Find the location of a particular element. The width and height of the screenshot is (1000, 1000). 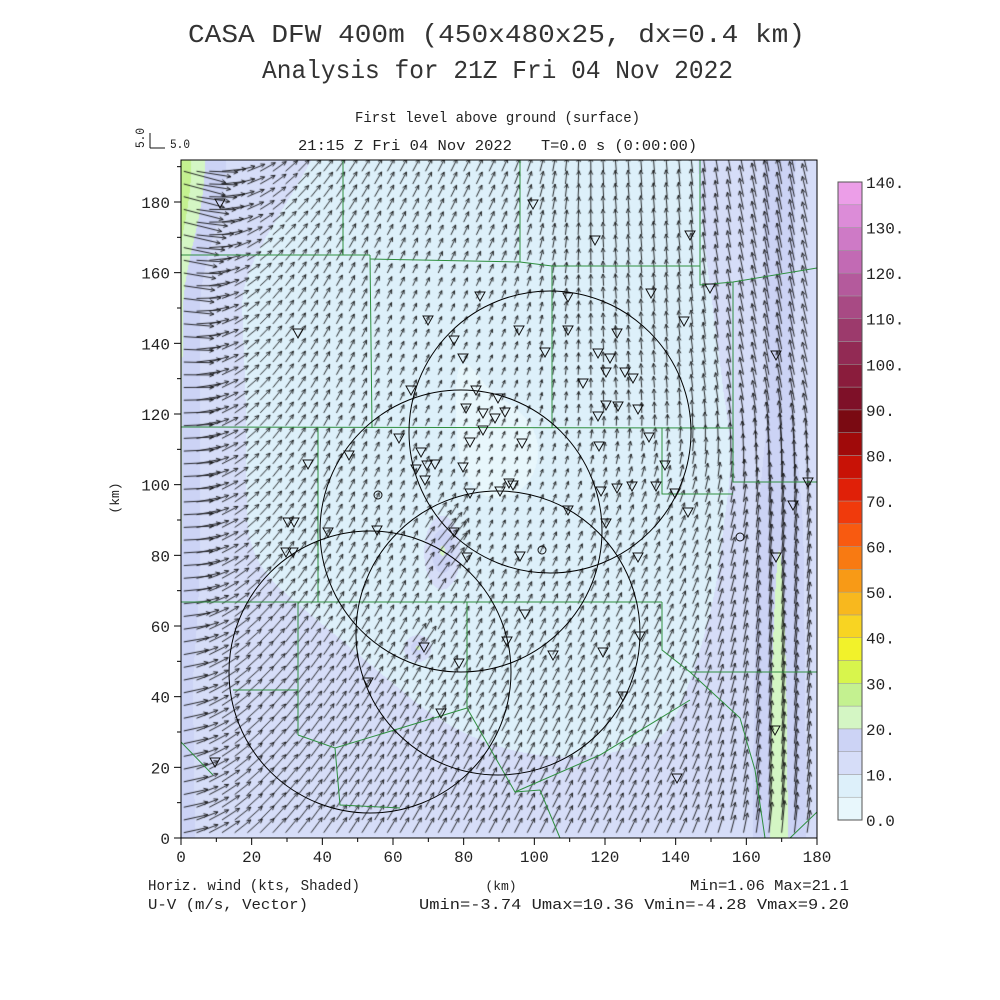

y-tick-label: 60 is located at coordinates (160, 628).